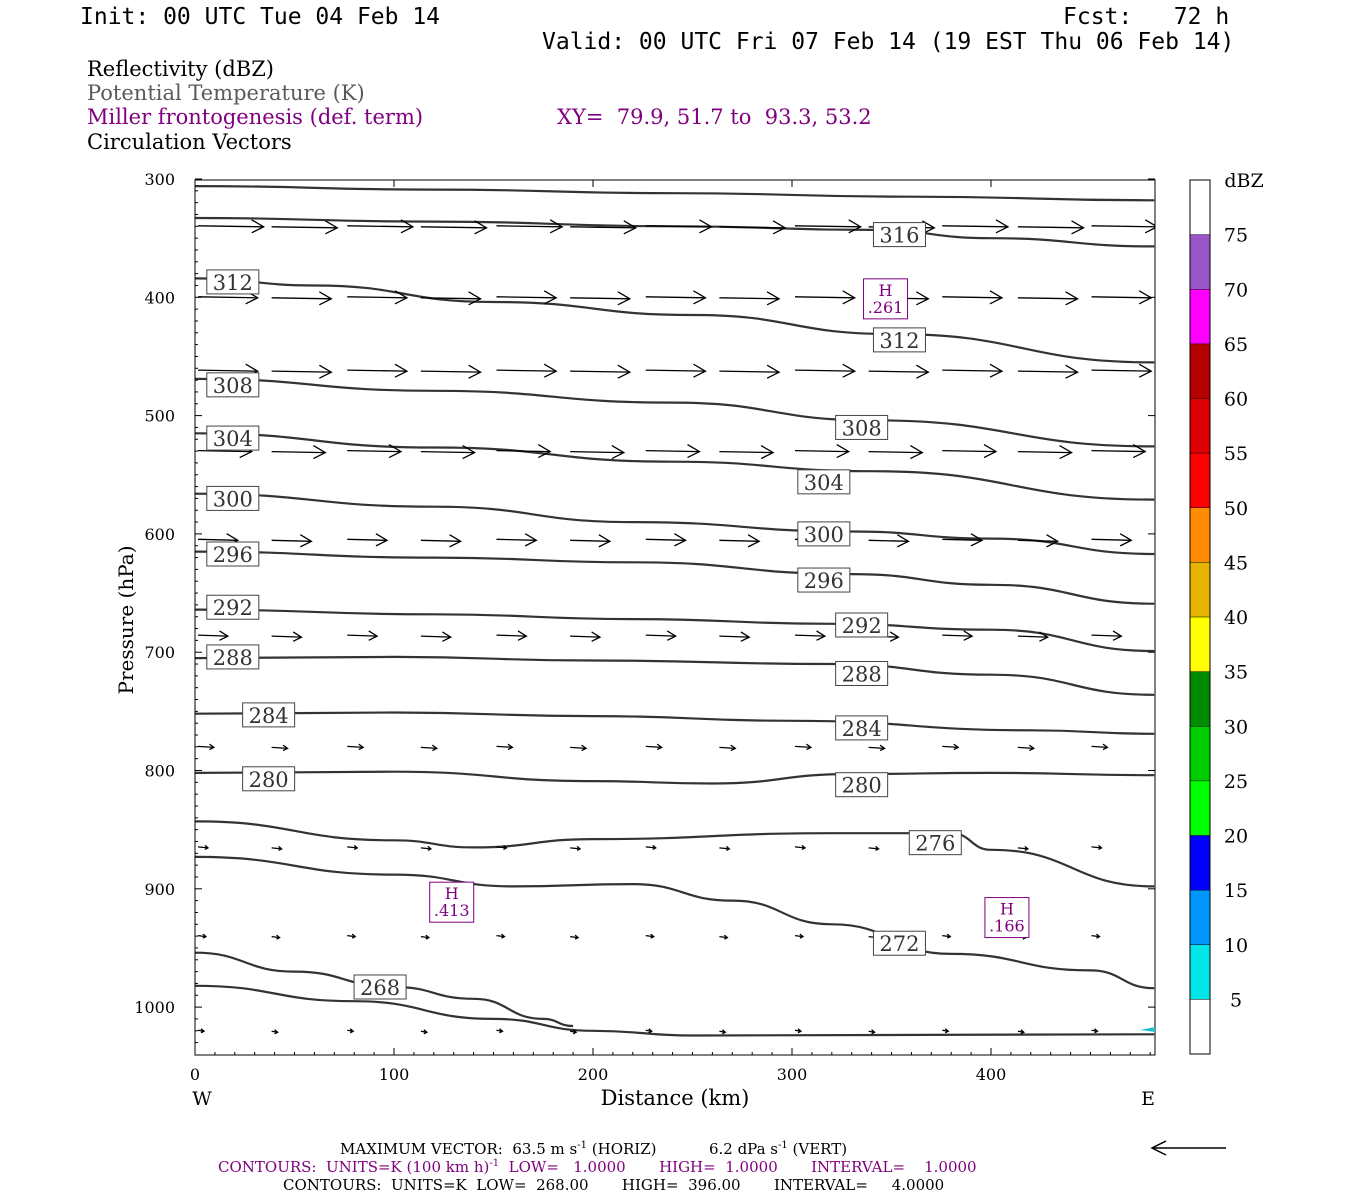 This screenshot has height=1200, width=1350. Describe the element at coordinates (593, 1074) in the screenshot. I see `x-tick-label: 200` at that location.